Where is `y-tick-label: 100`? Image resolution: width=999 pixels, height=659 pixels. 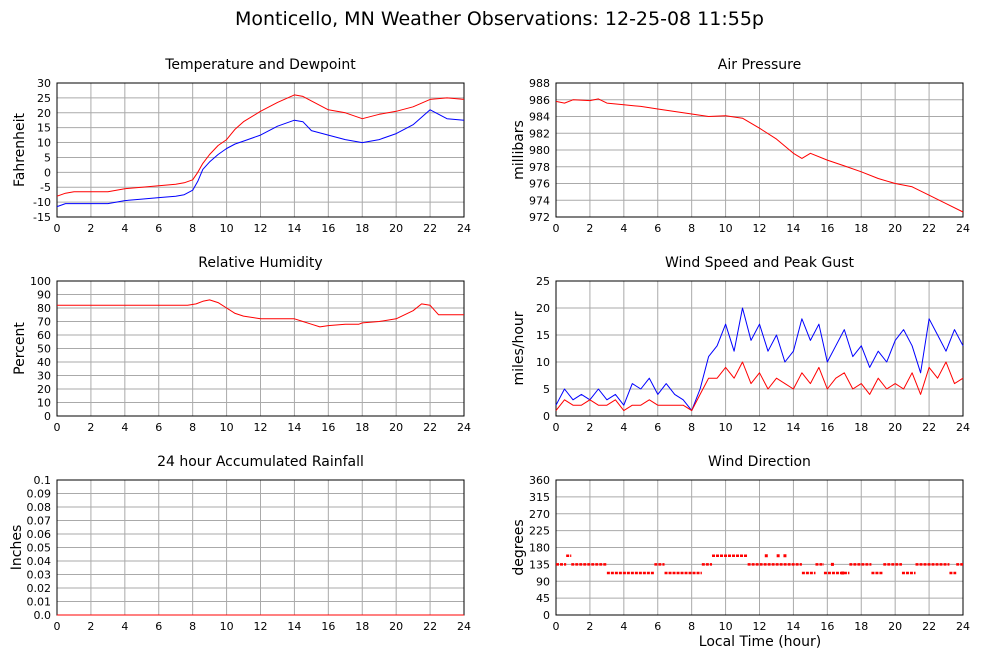
y-tick-label: 100 is located at coordinates (40, 281).